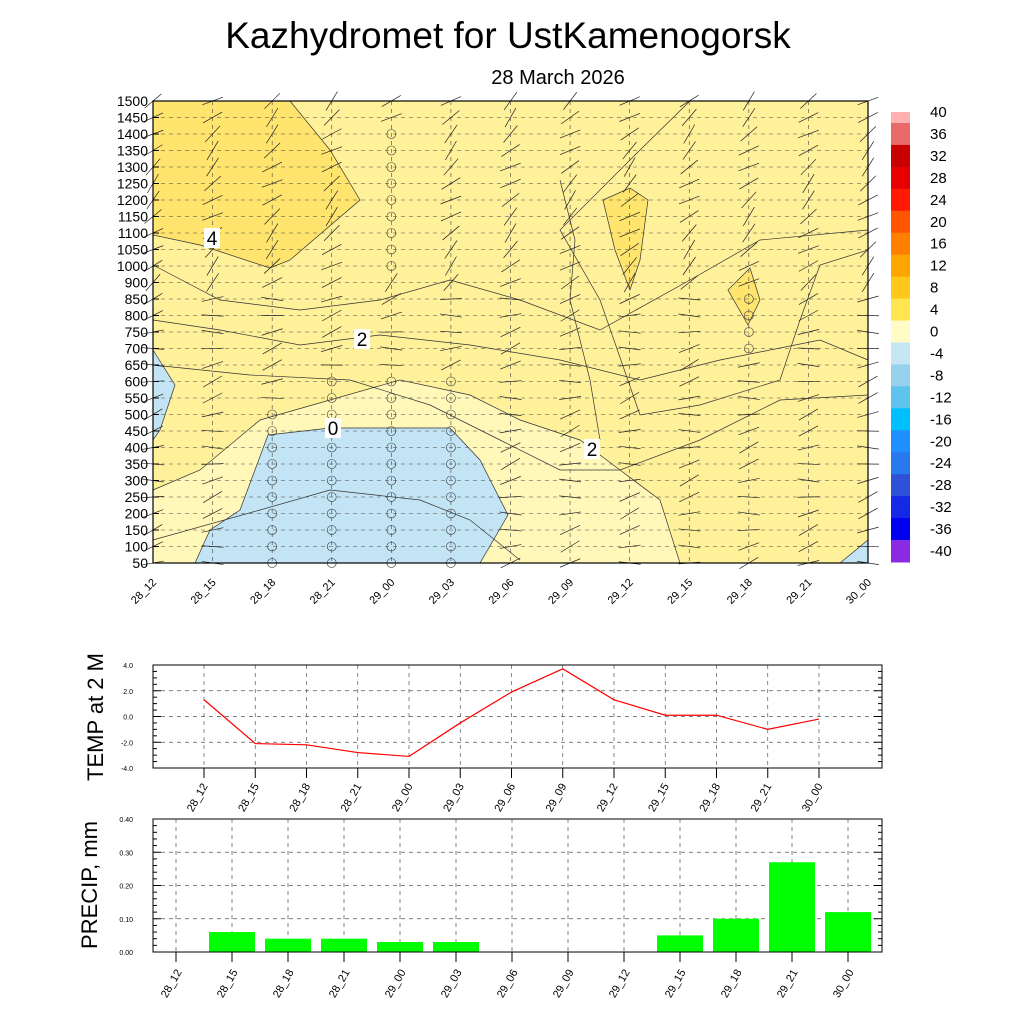  What do you see at coordinates (352, 798) in the screenshot?
I see `temp-x-tick-label: 28_21` at bounding box center [352, 798].